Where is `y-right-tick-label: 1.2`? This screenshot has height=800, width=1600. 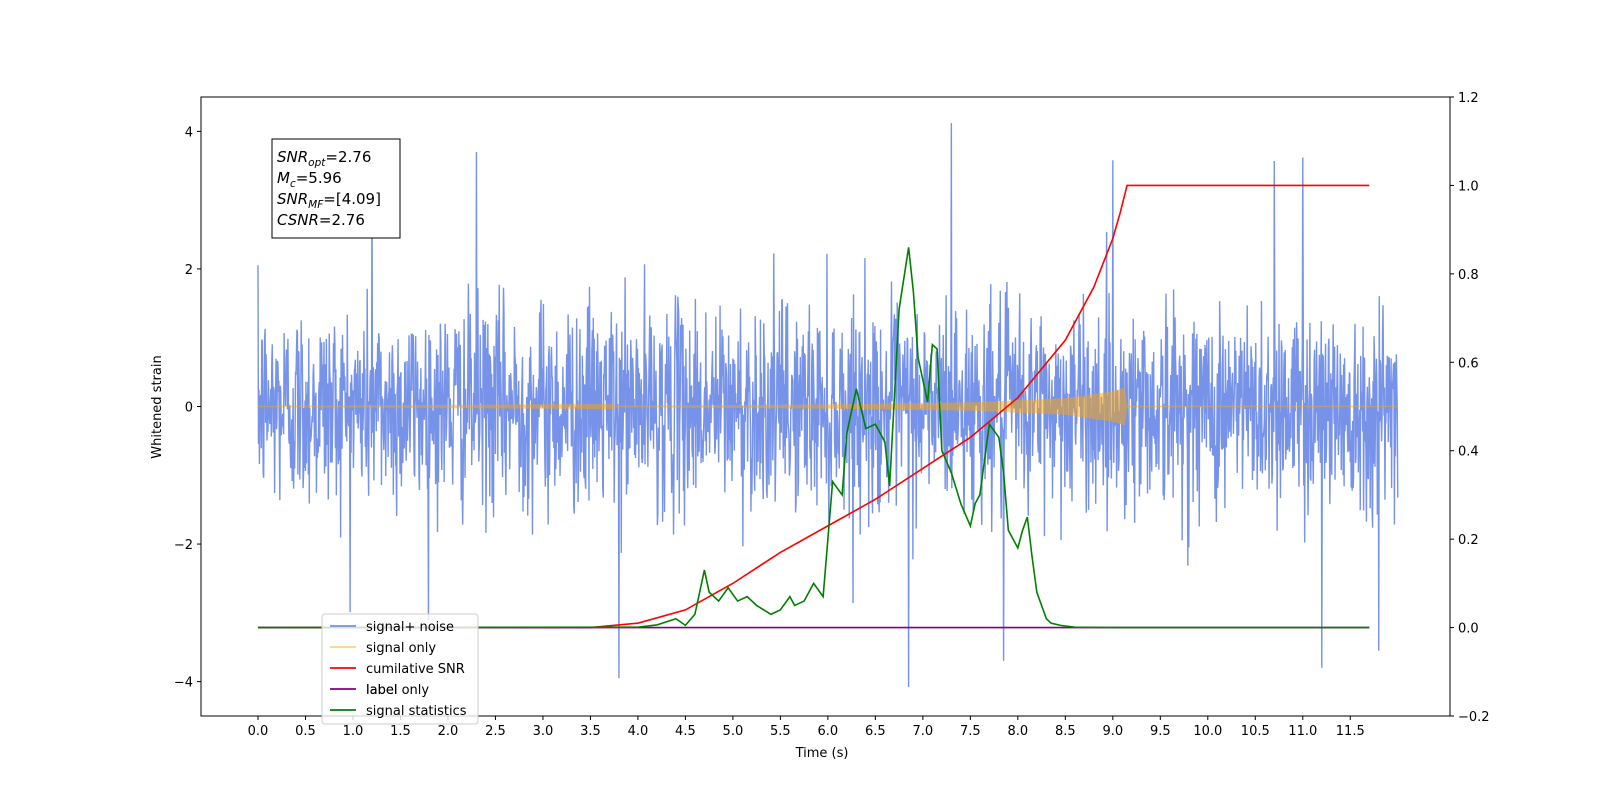 y-right-tick-label: 1.2 is located at coordinates (1468, 98).